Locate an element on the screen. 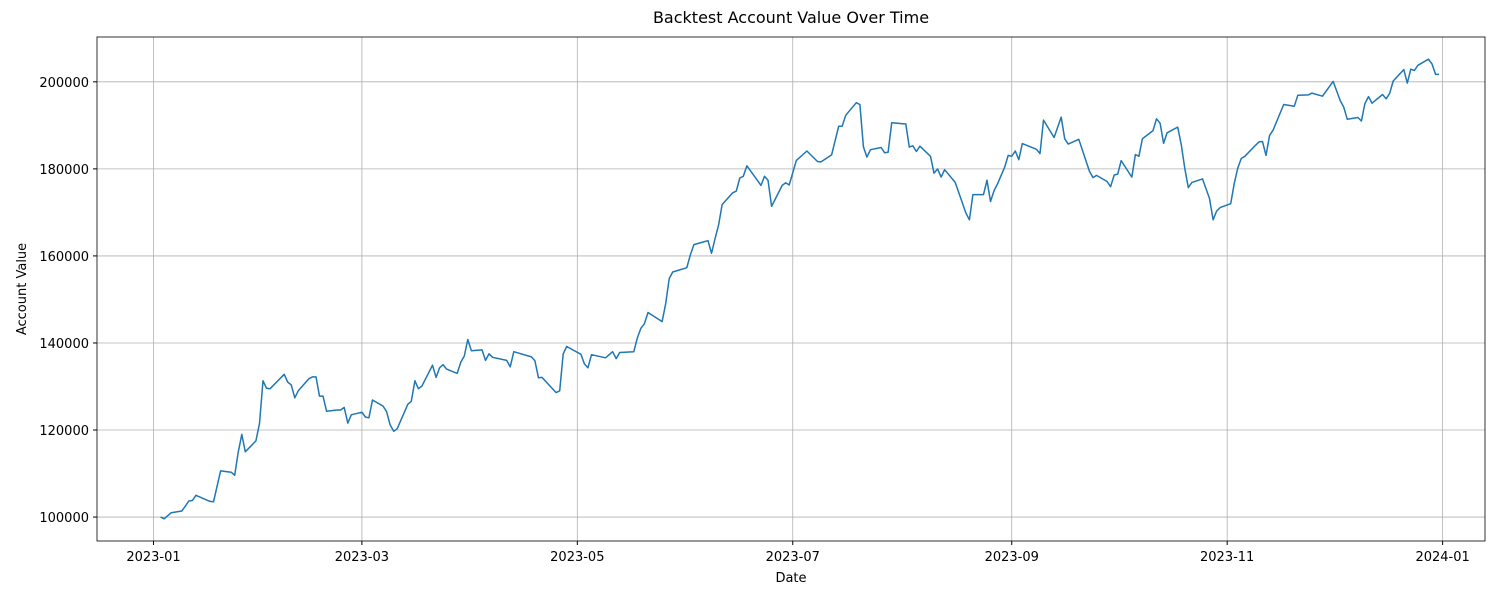 The height and width of the screenshot is (604, 1500). y-tick-label: 160000 is located at coordinates (64, 257).